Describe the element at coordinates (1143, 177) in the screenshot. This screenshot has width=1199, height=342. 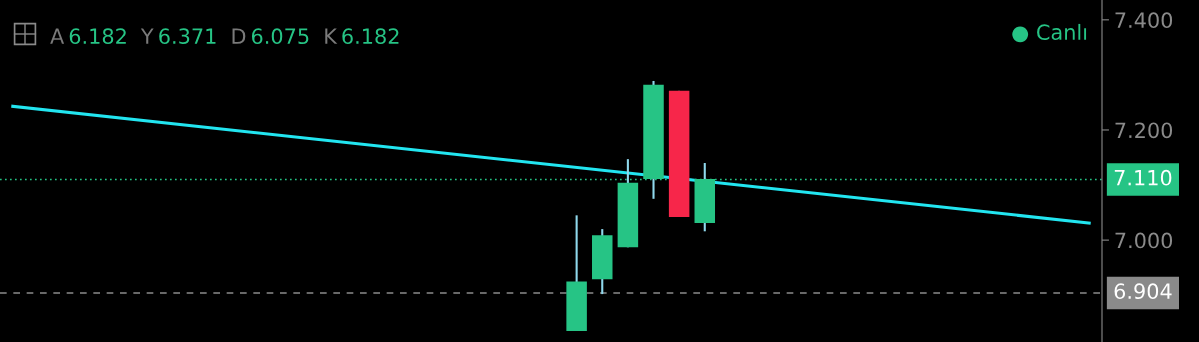
I see `ref-line-label: 7.110` at that location.